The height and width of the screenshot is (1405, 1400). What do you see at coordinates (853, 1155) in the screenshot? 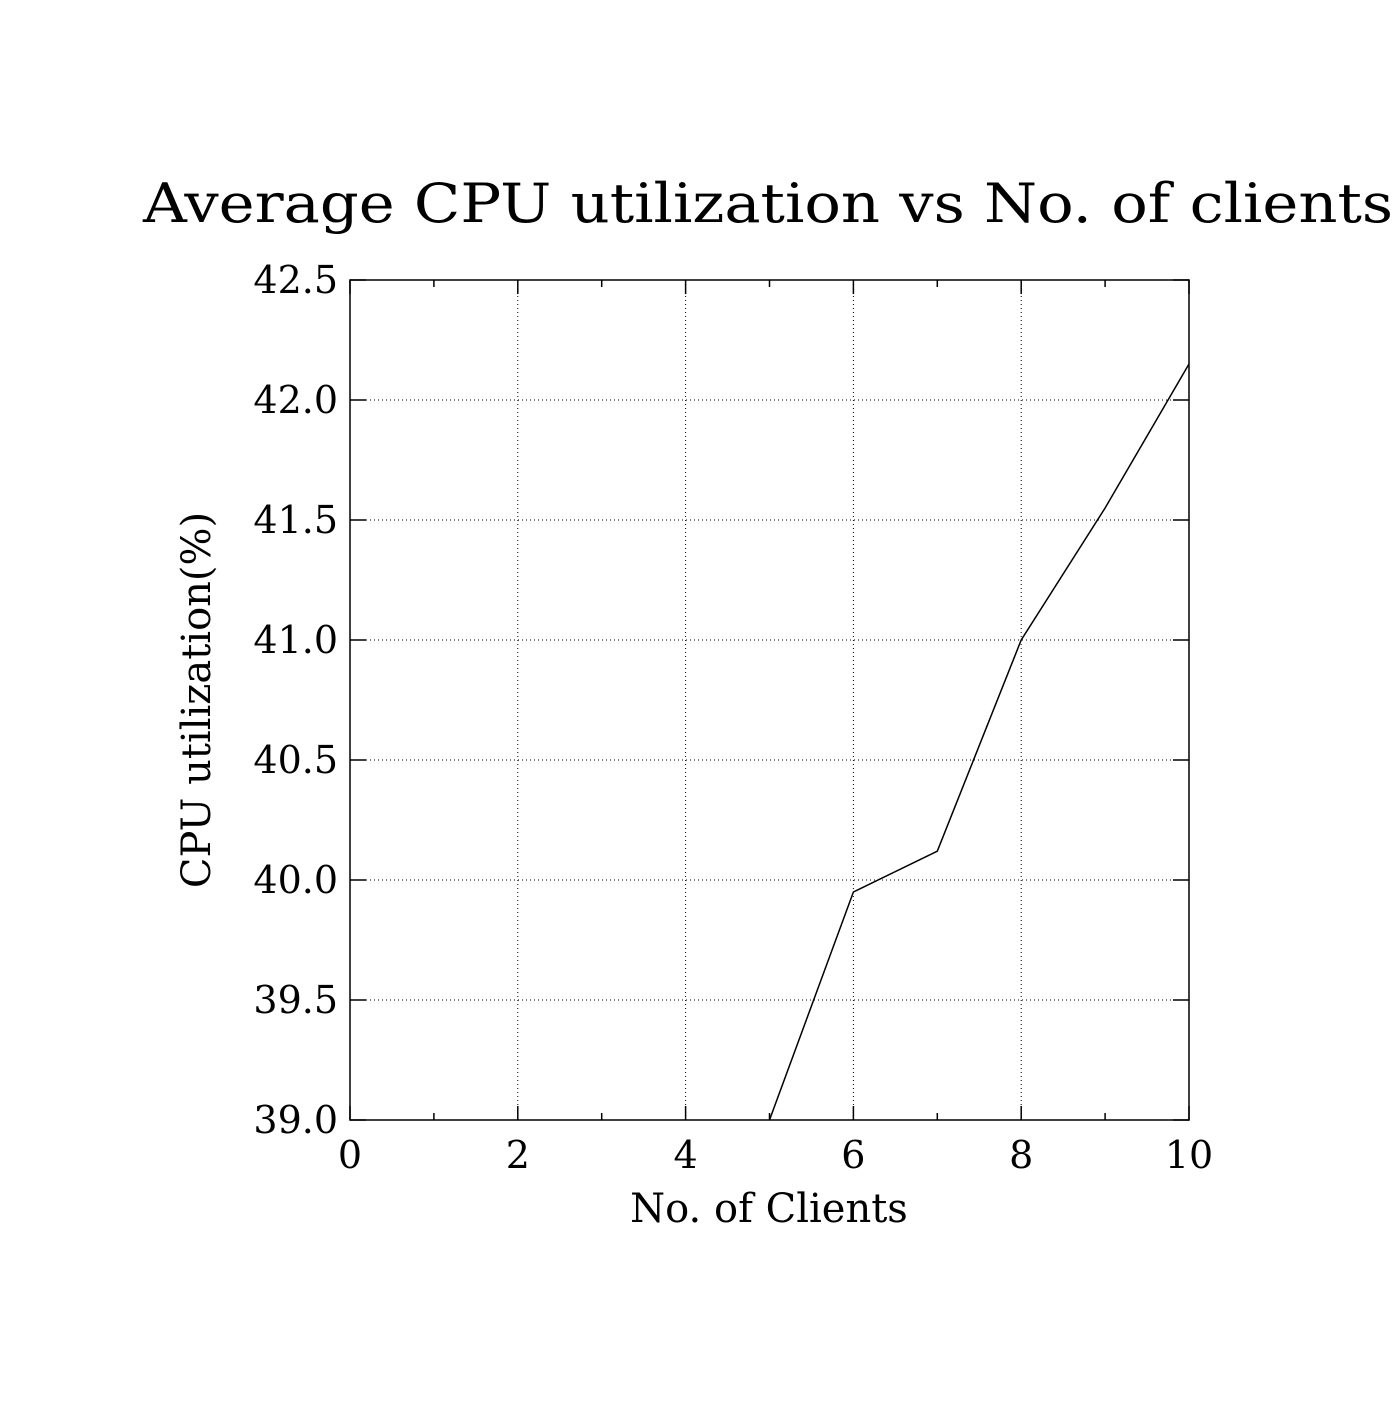
I see `x-tick-label: 6` at bounding box center [853, 1155].